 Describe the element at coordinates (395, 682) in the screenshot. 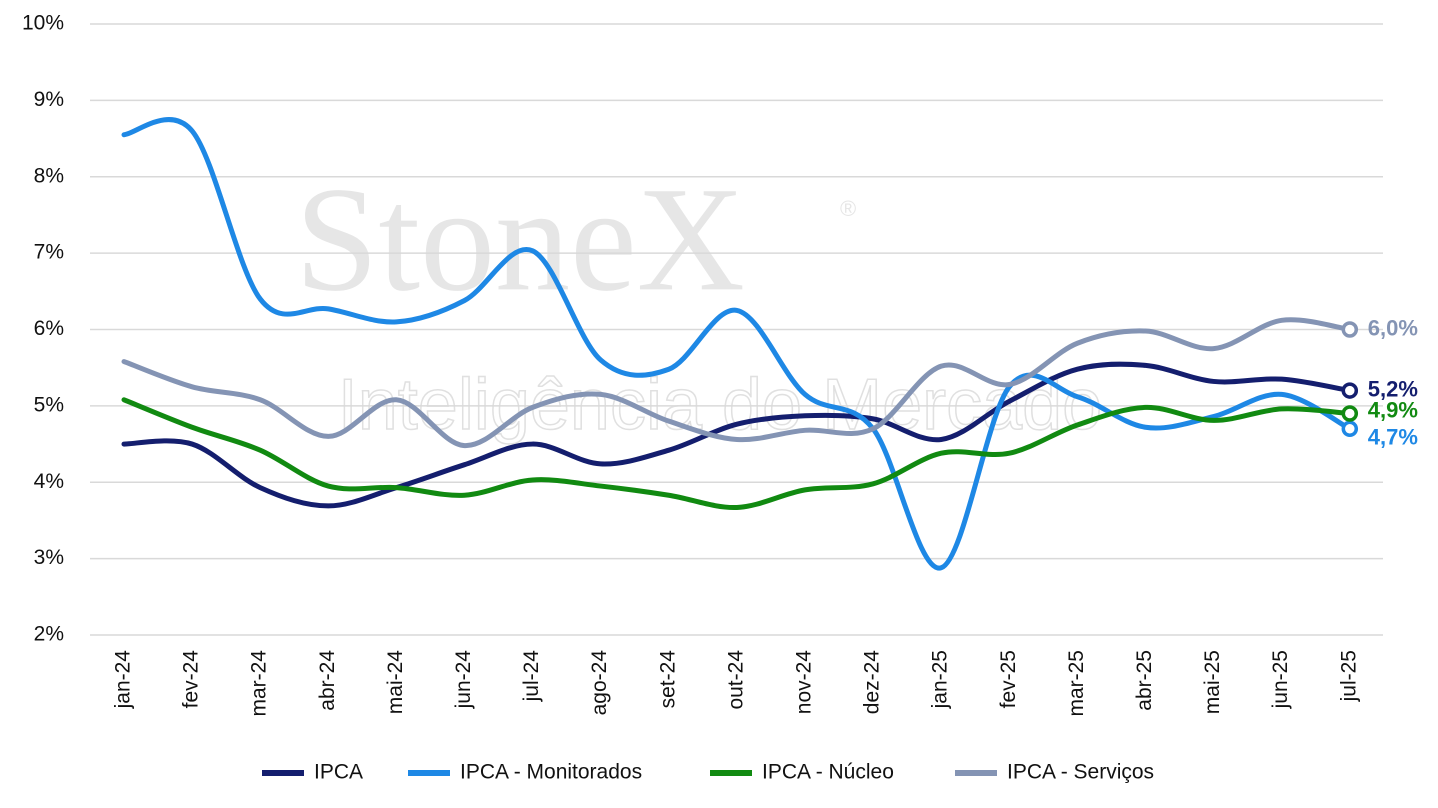

I see `x-tick-label: mai-24` at that location.